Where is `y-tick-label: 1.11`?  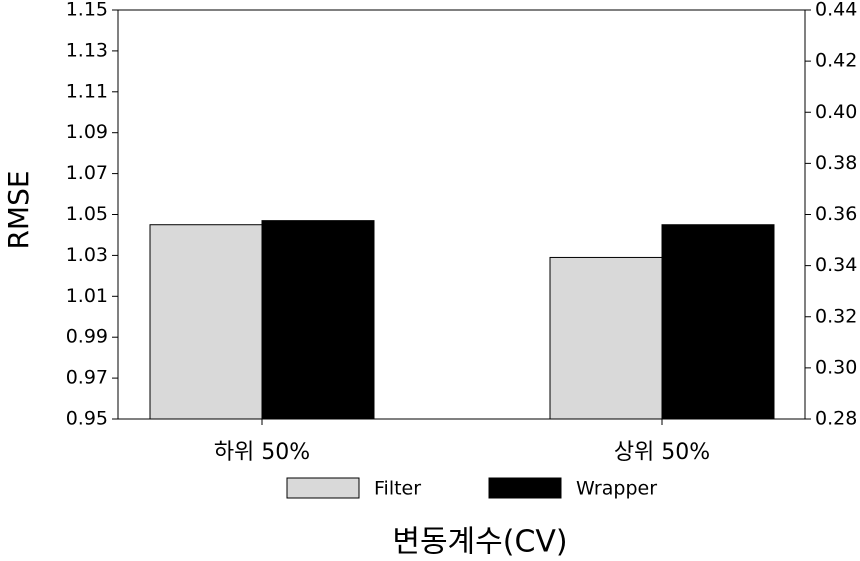 y-tick-label: 1.11 is located at coordinates (87, 91).